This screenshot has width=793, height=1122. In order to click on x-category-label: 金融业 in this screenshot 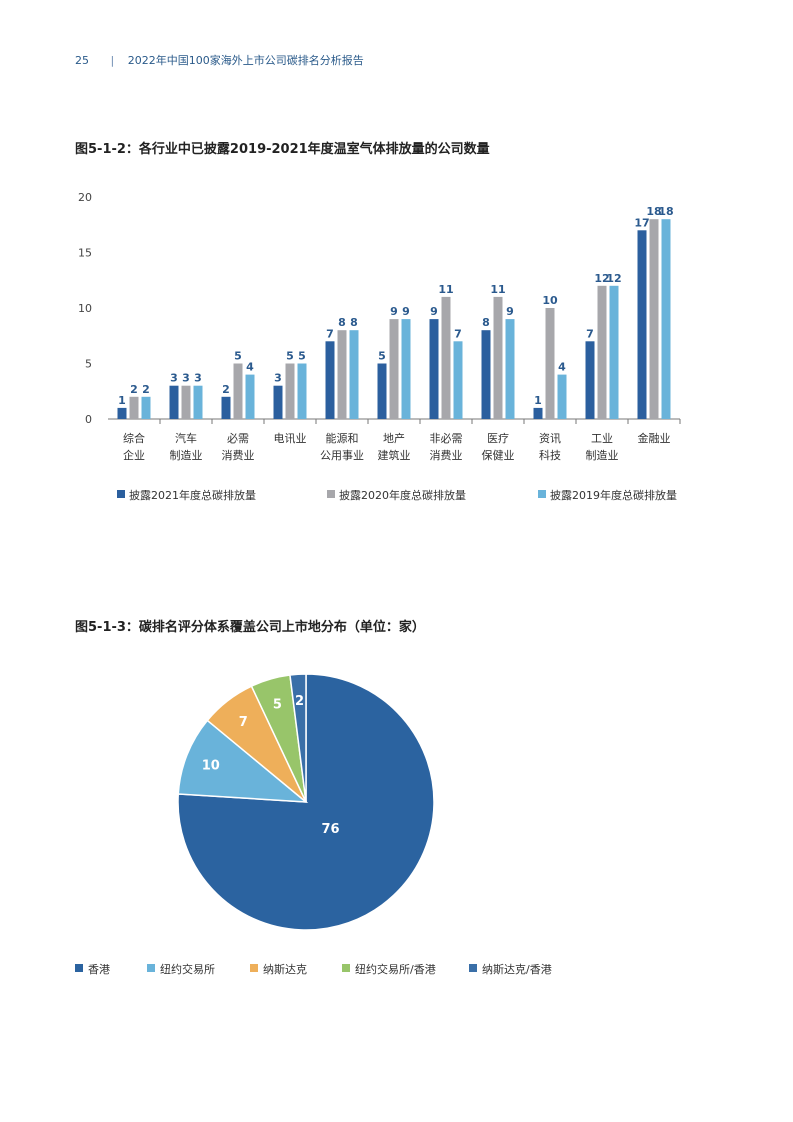, I will do `click(654, 438)`.